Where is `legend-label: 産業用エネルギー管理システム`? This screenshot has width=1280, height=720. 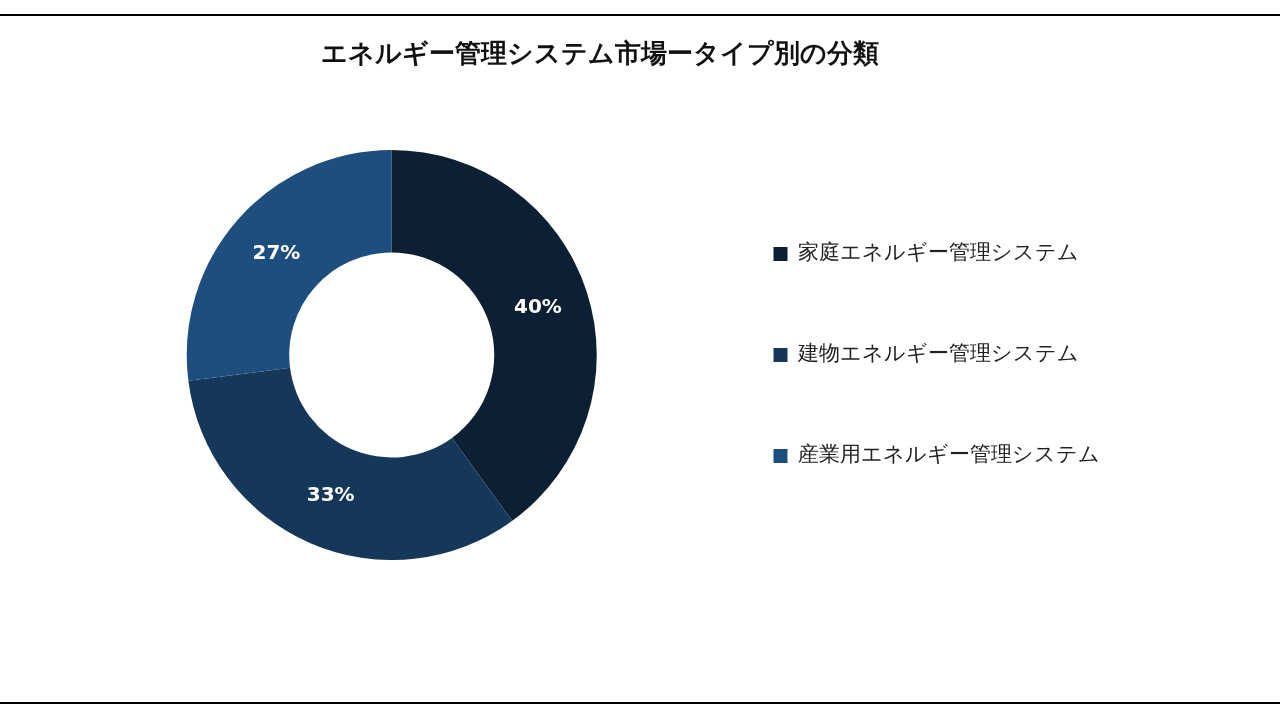 legend-label: 産業用エネルギー管理システム is located at coordinates (949, 454).